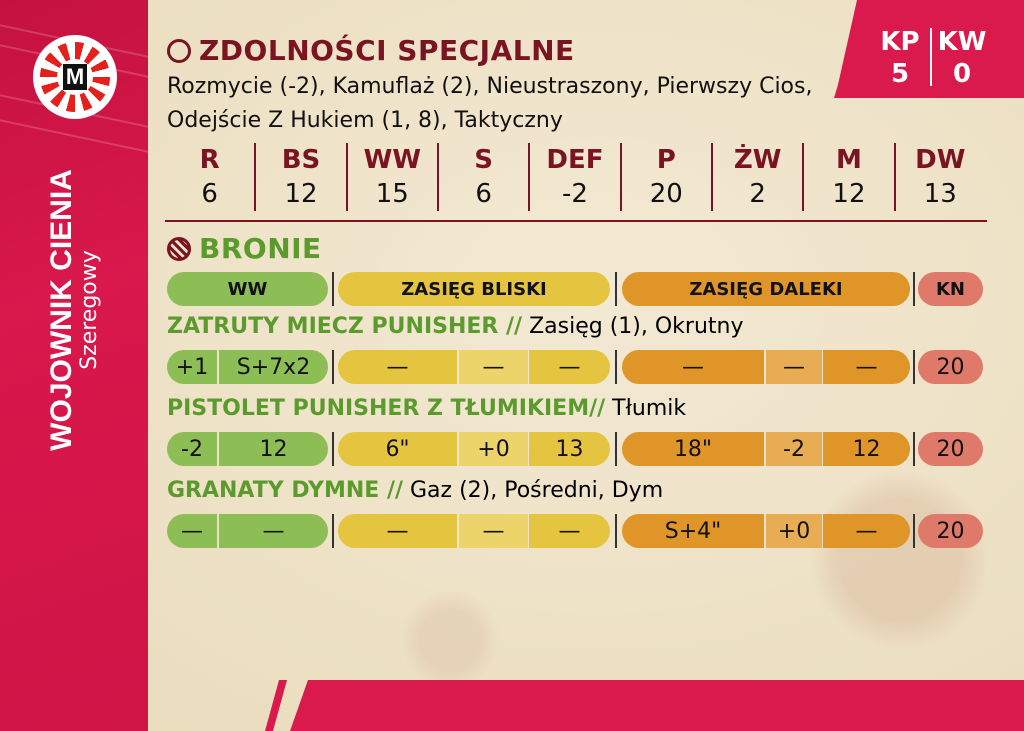  What do you see at coordinates (209, 160) in the screenshot?
I see `stat-label: R` at bounding box center [209, 160].